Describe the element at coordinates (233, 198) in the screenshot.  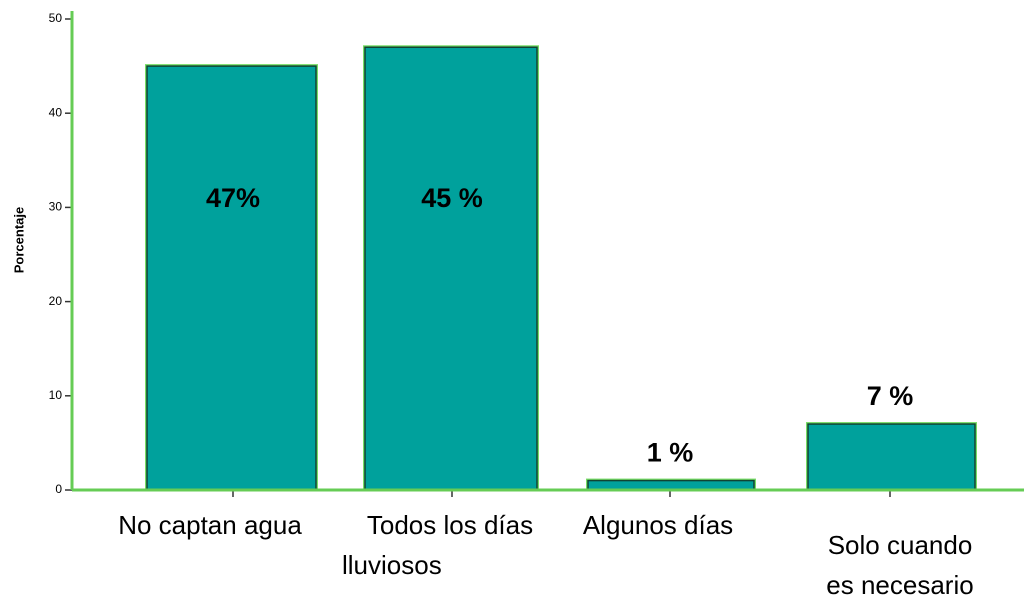
I see `annotation: 47%` at that location.